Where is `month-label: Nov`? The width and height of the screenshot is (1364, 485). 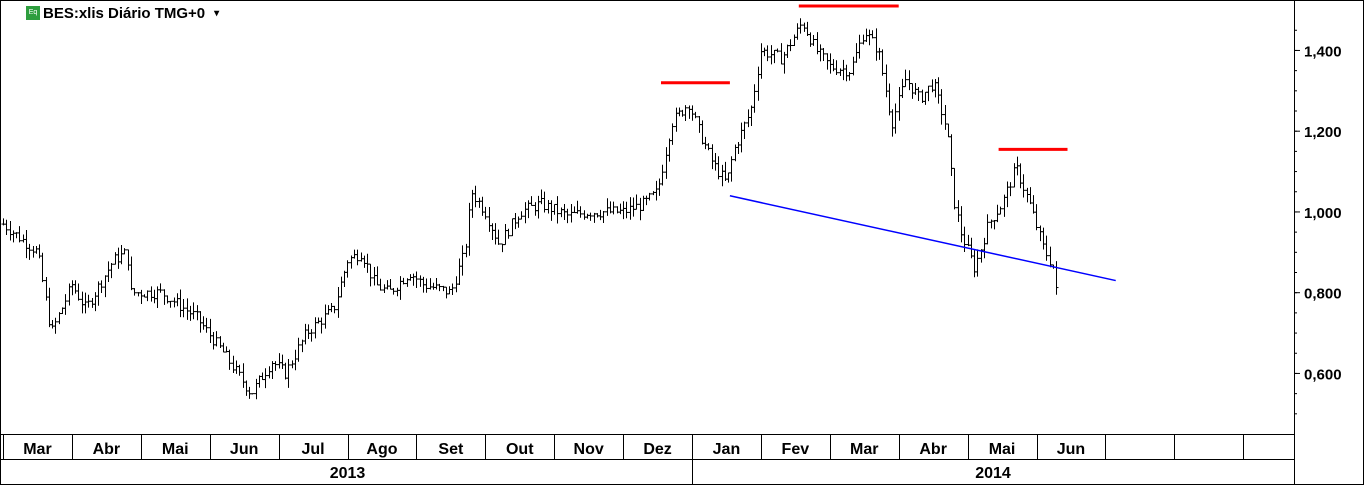
month-label: Nov is located at coordinates (589, 449).